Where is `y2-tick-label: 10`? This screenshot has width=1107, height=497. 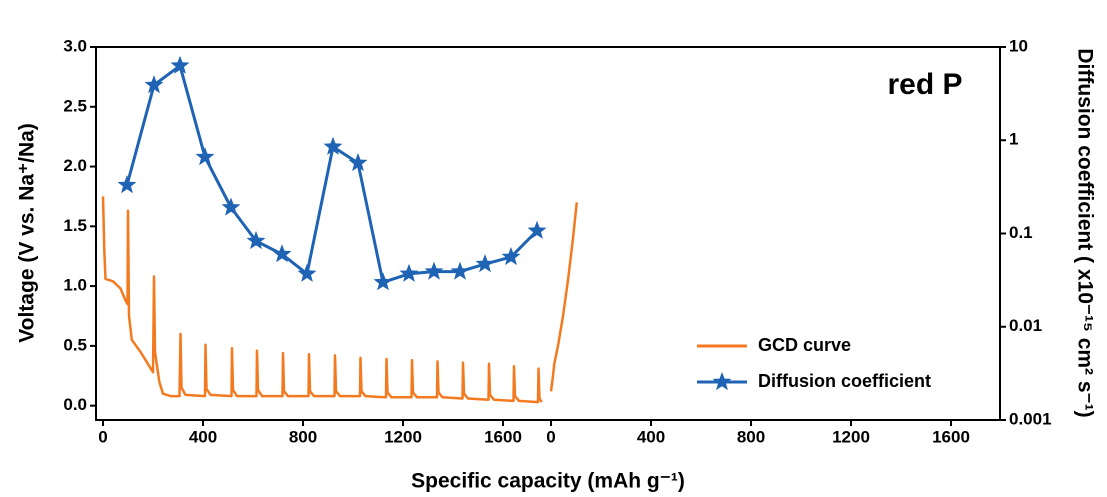
y2-tick-label: 10 is located at coordinates (1018, 45).